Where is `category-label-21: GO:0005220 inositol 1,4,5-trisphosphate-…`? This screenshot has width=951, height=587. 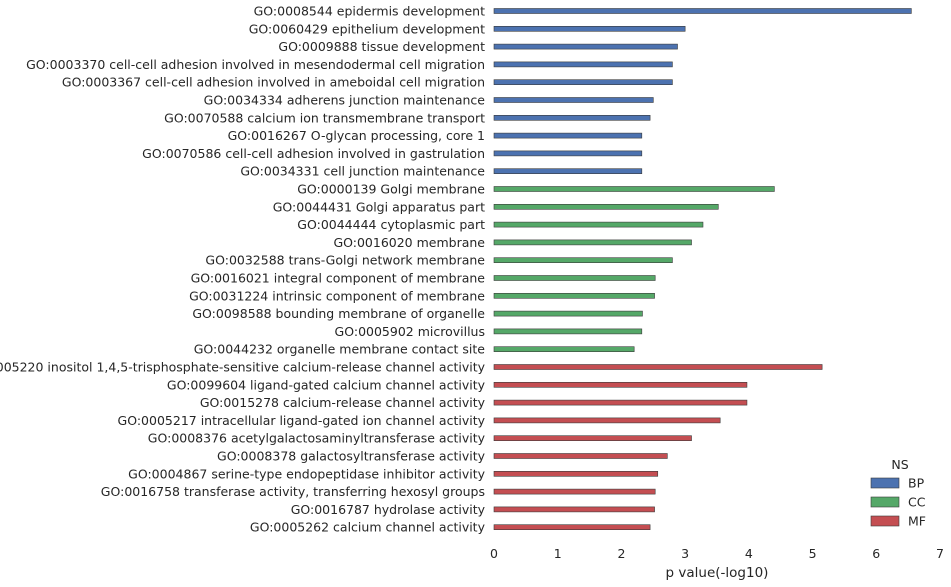
category-label-21: GO:0005220 inositol 1,4,5-trisphosphate-… is located at coordinates (243, 367).